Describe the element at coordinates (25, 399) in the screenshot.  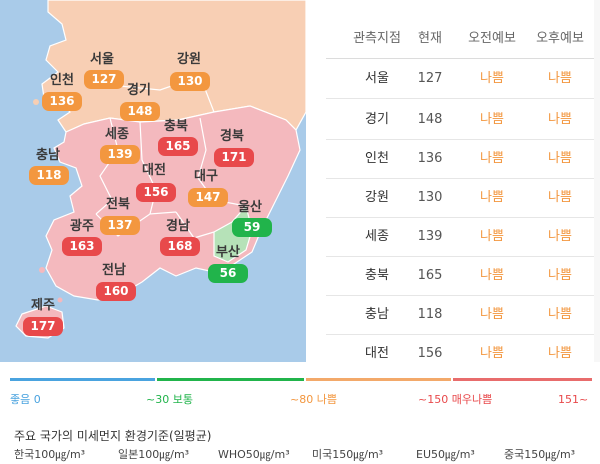
I see `scale-label-good: 좋음 0` at that location.